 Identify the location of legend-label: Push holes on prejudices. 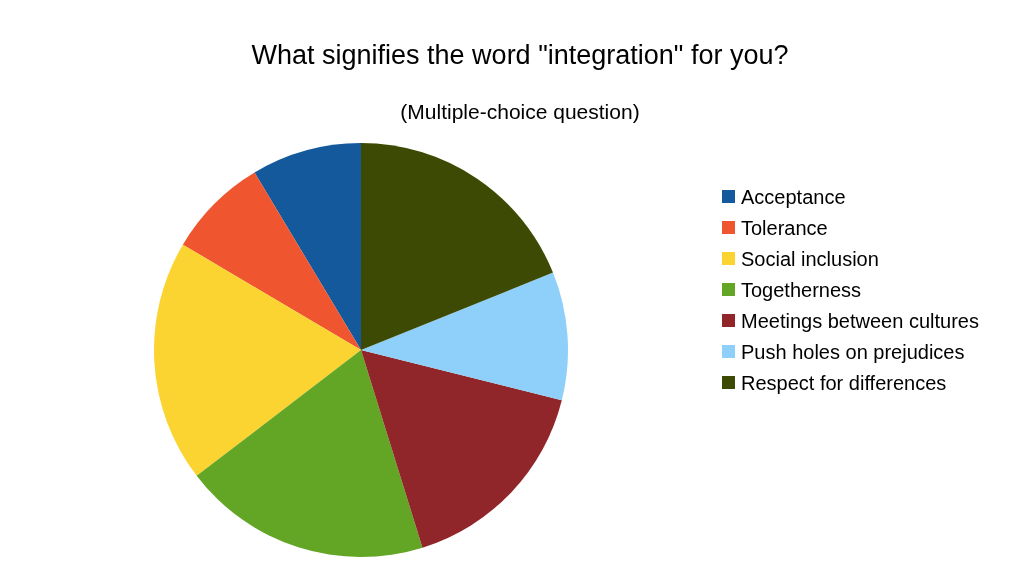
(853, 352).